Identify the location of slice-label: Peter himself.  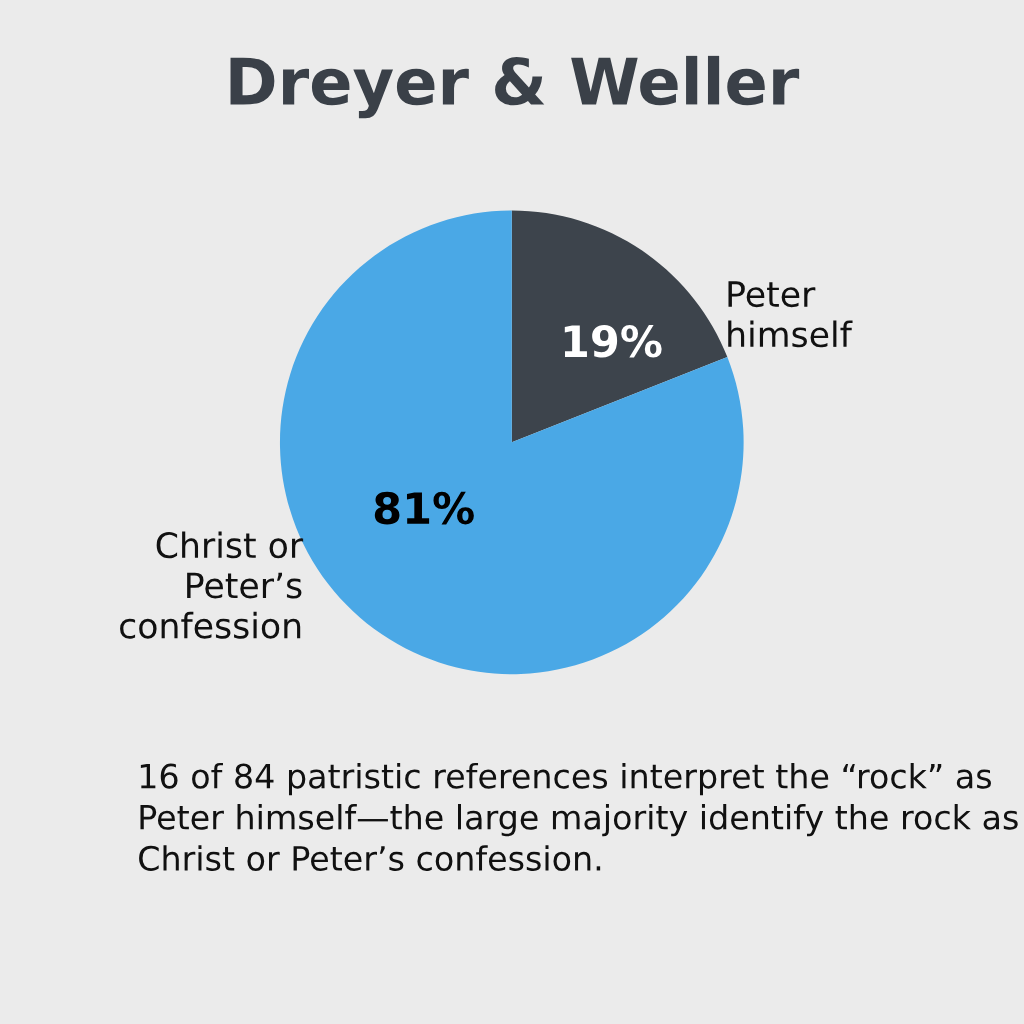
(790, 314).